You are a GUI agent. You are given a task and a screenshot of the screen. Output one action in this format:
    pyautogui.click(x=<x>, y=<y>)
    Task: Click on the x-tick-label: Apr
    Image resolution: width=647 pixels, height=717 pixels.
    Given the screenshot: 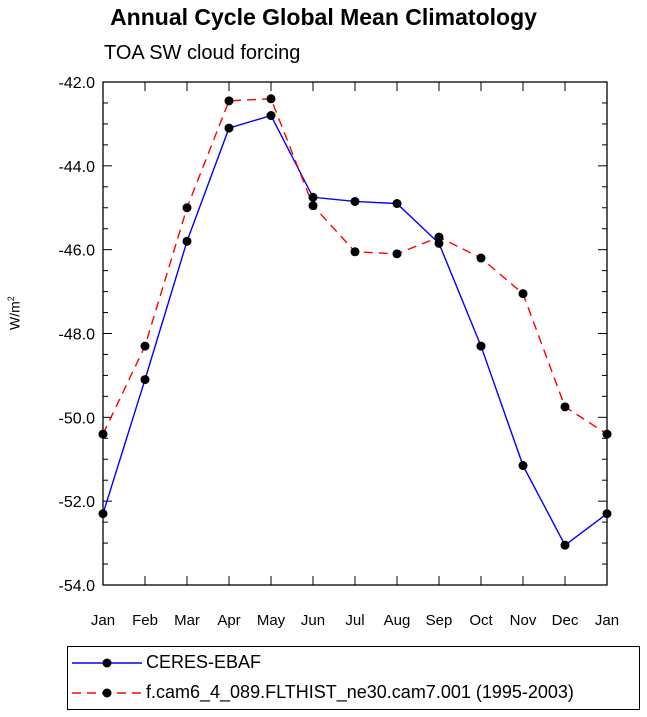 What is the action you would take?
    pyautogui.click(x=228, y=620)
    